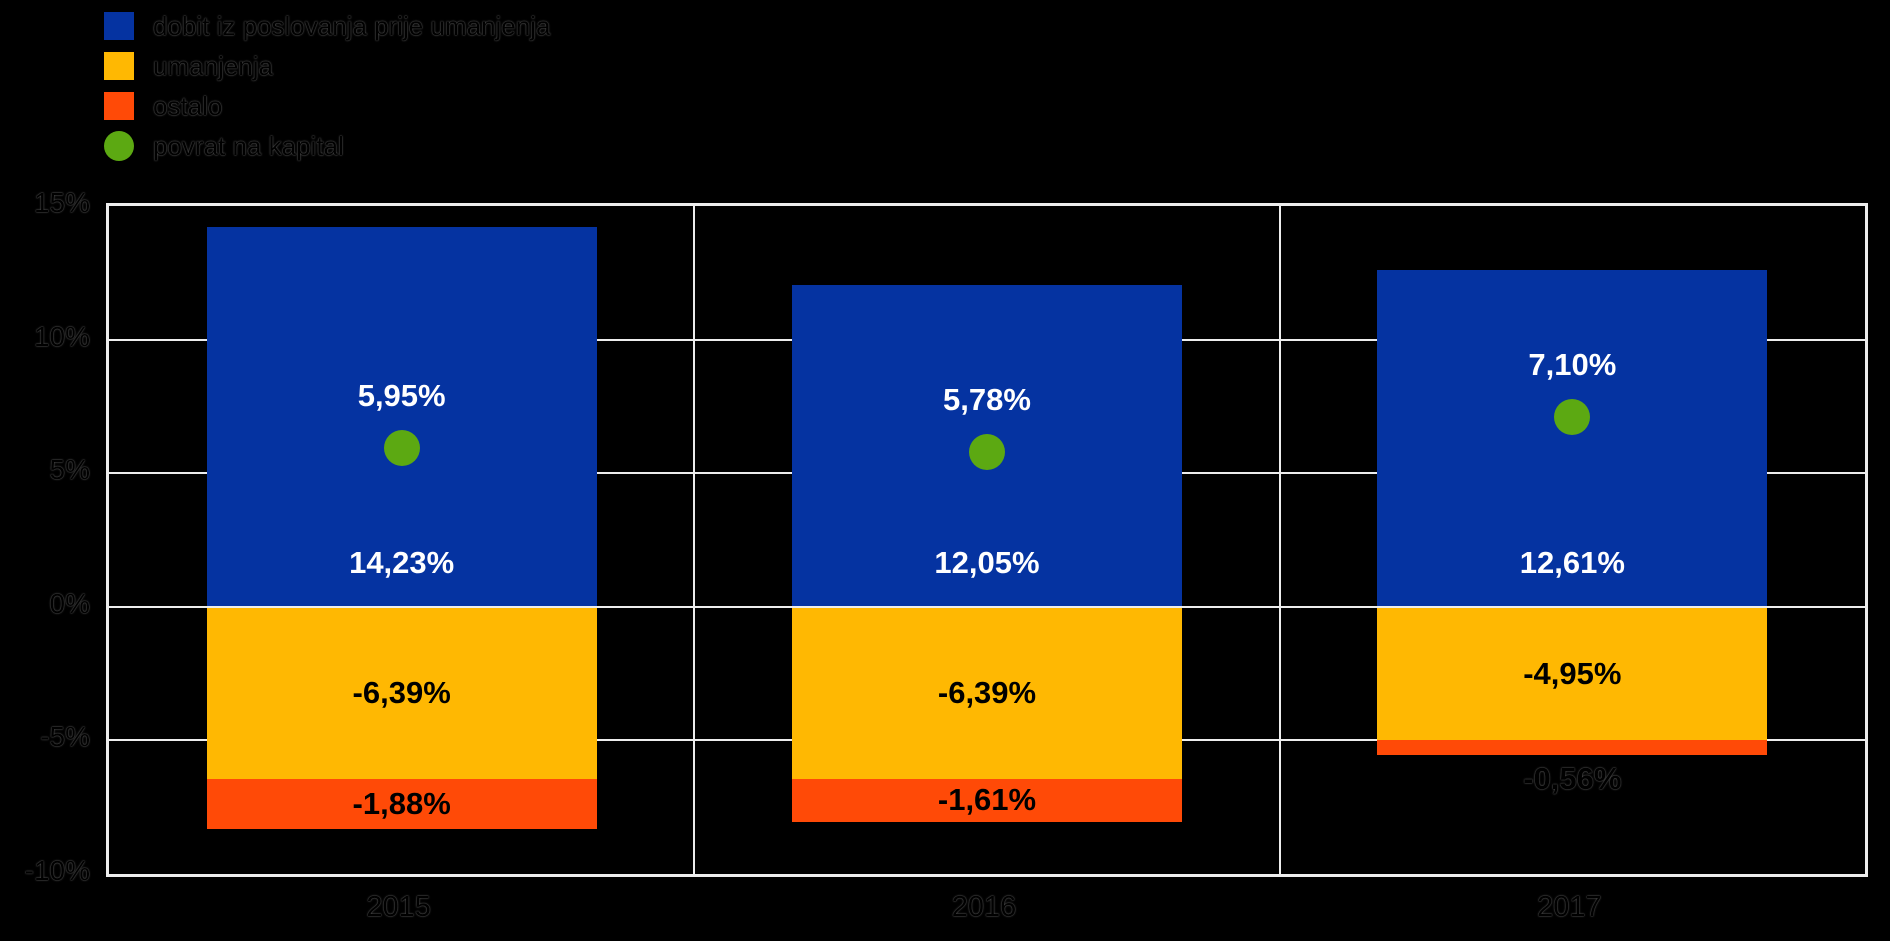 This screenshot has height=941, width=1890. Describe the element at coordinates (119, 146) in the screenshot. I see `legend-circle-swatch` at that location.